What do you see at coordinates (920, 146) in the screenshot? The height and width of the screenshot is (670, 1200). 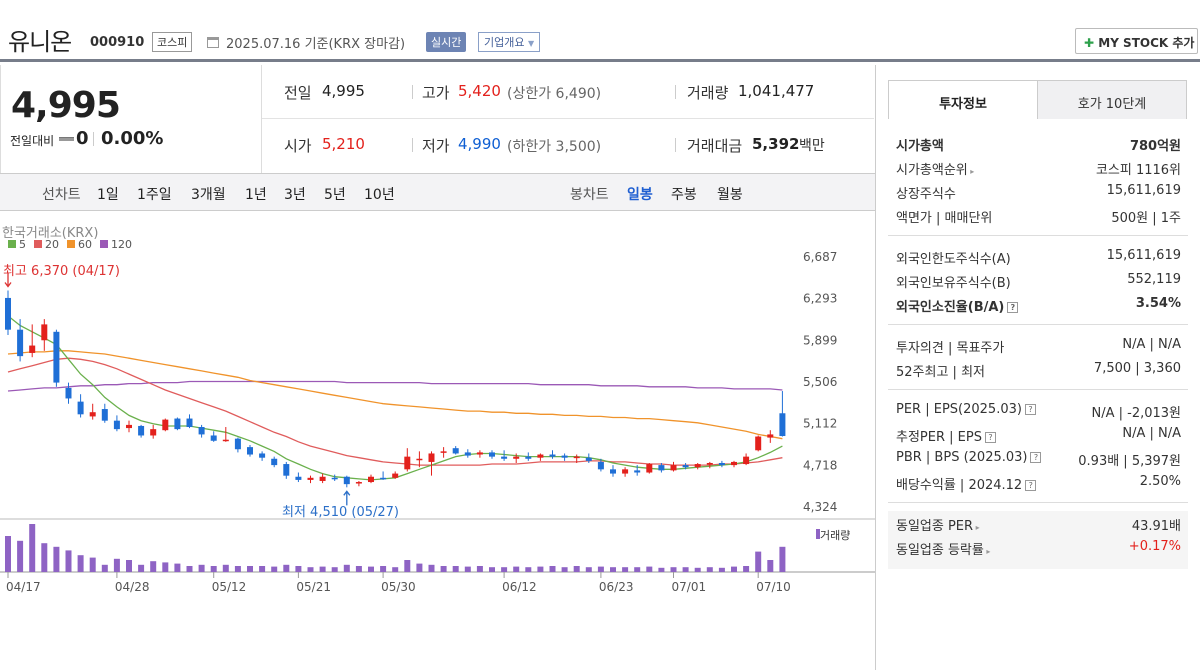 I see `info-label: 시가총액` at bounding box center [920, 146].